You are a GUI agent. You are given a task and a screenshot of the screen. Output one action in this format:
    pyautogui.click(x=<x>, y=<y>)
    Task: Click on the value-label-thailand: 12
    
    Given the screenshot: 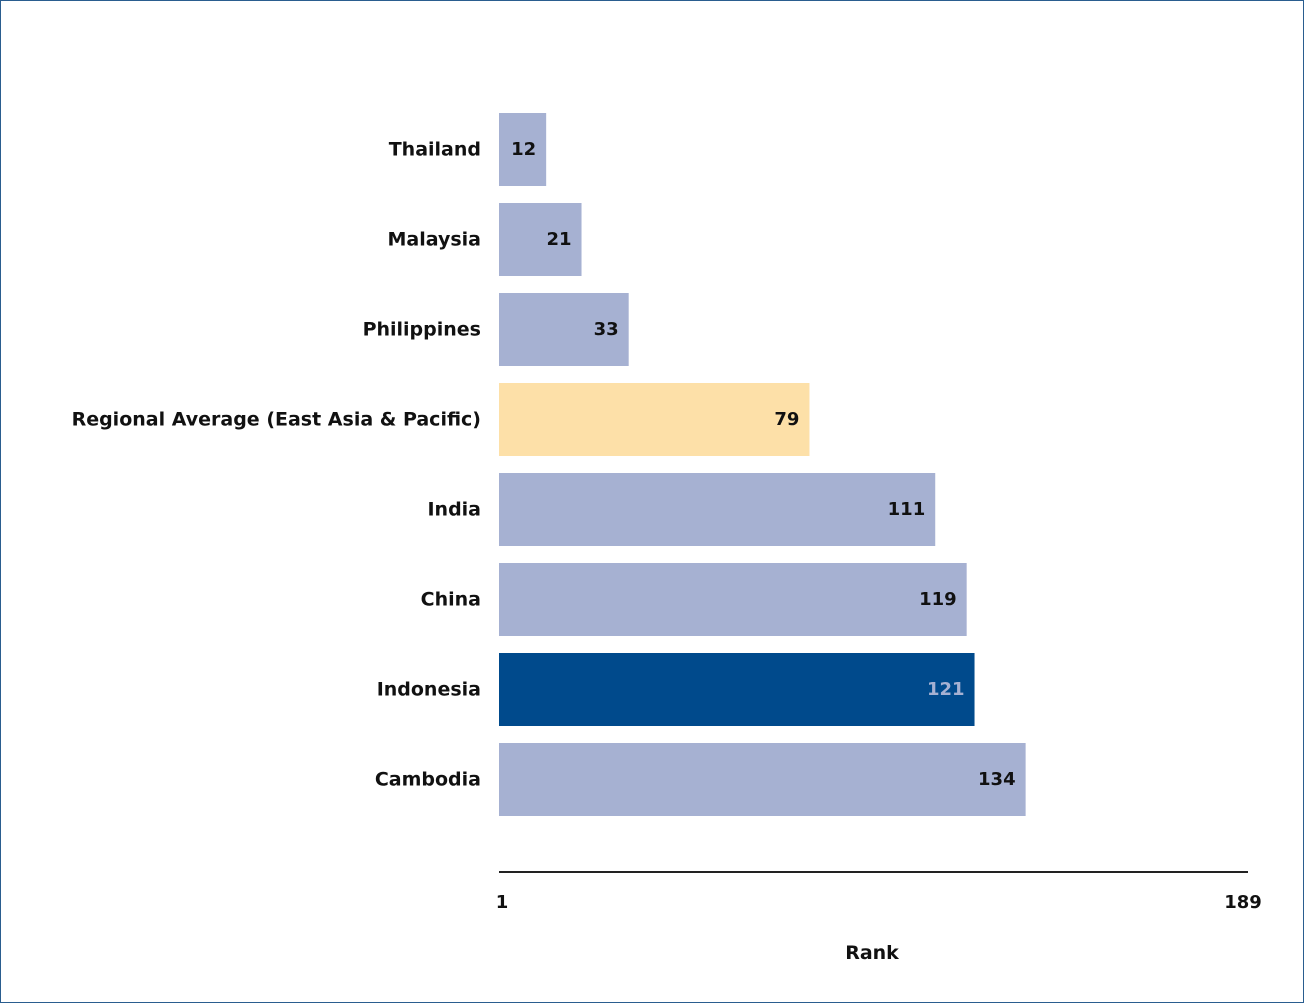 What is the action you would take?
    pyautogui.click(x=523, y=149)
    